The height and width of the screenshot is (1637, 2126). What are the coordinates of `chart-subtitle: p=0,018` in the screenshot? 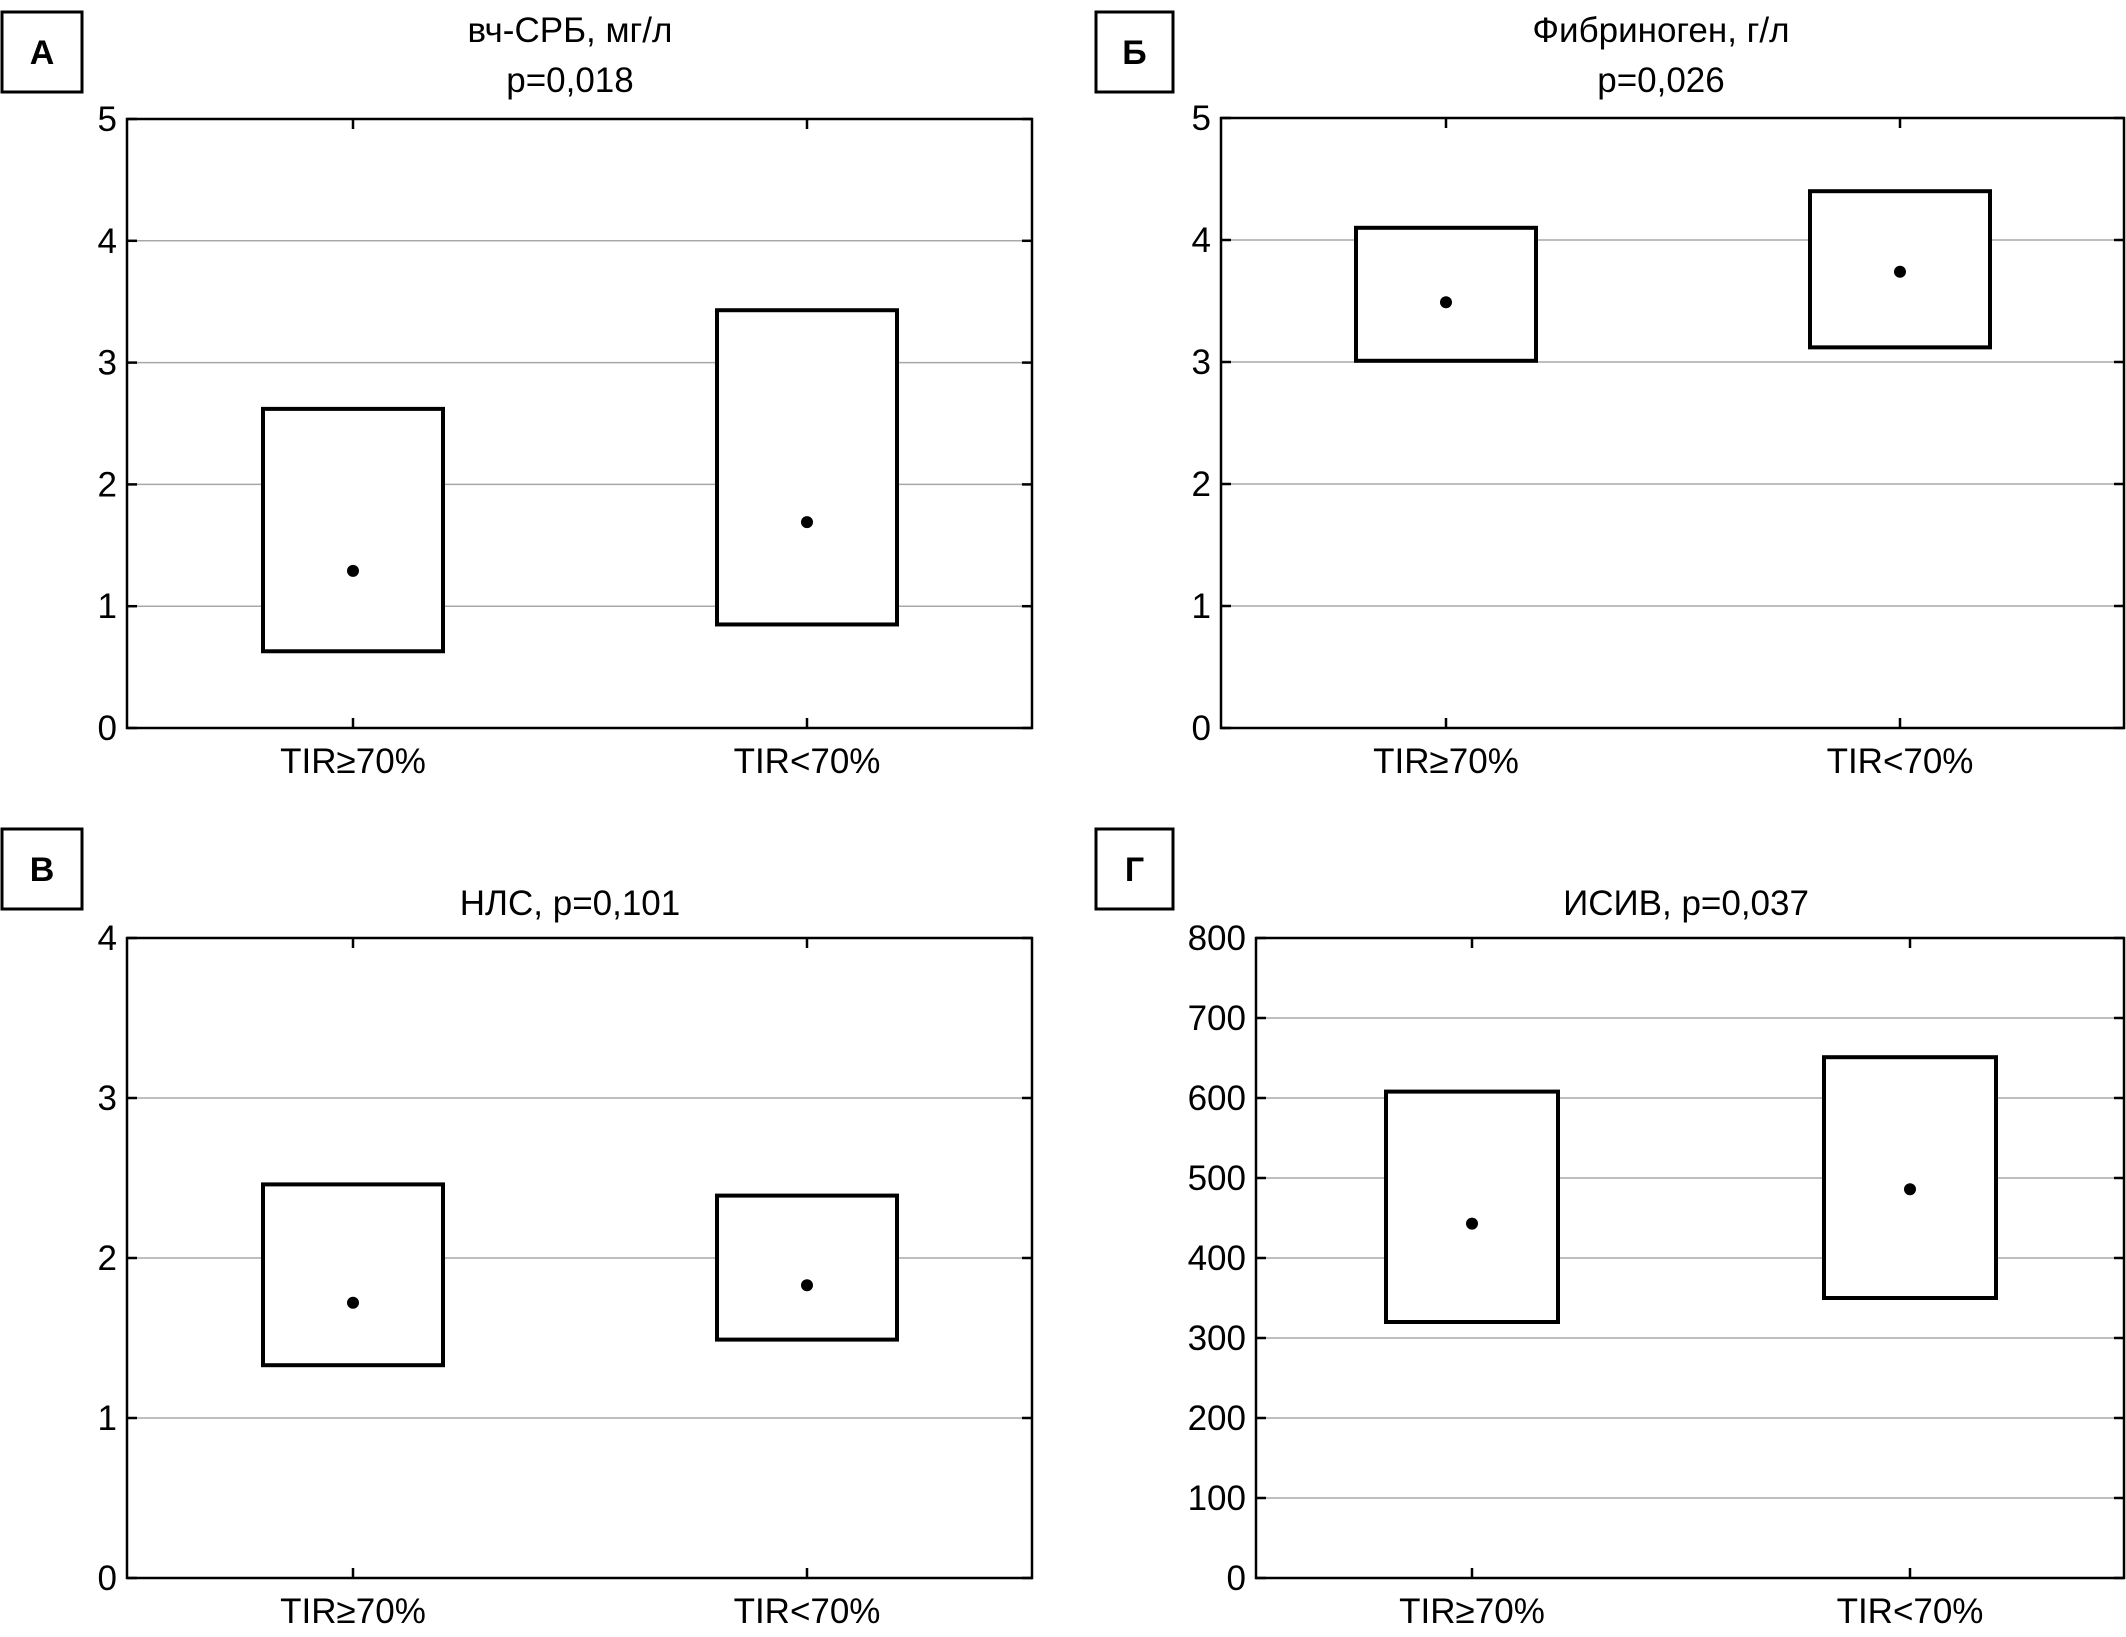 It's located at (570, 80).